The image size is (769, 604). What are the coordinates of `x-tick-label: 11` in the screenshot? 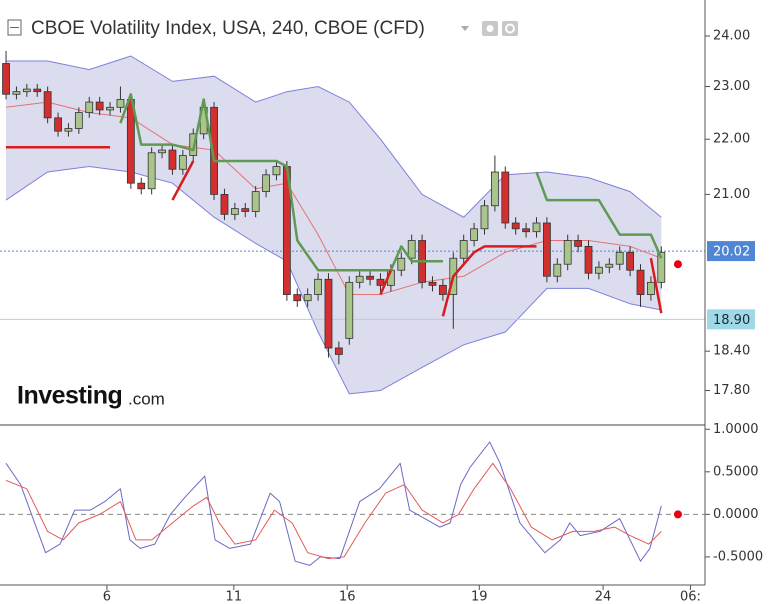 It's located at (234, 597).